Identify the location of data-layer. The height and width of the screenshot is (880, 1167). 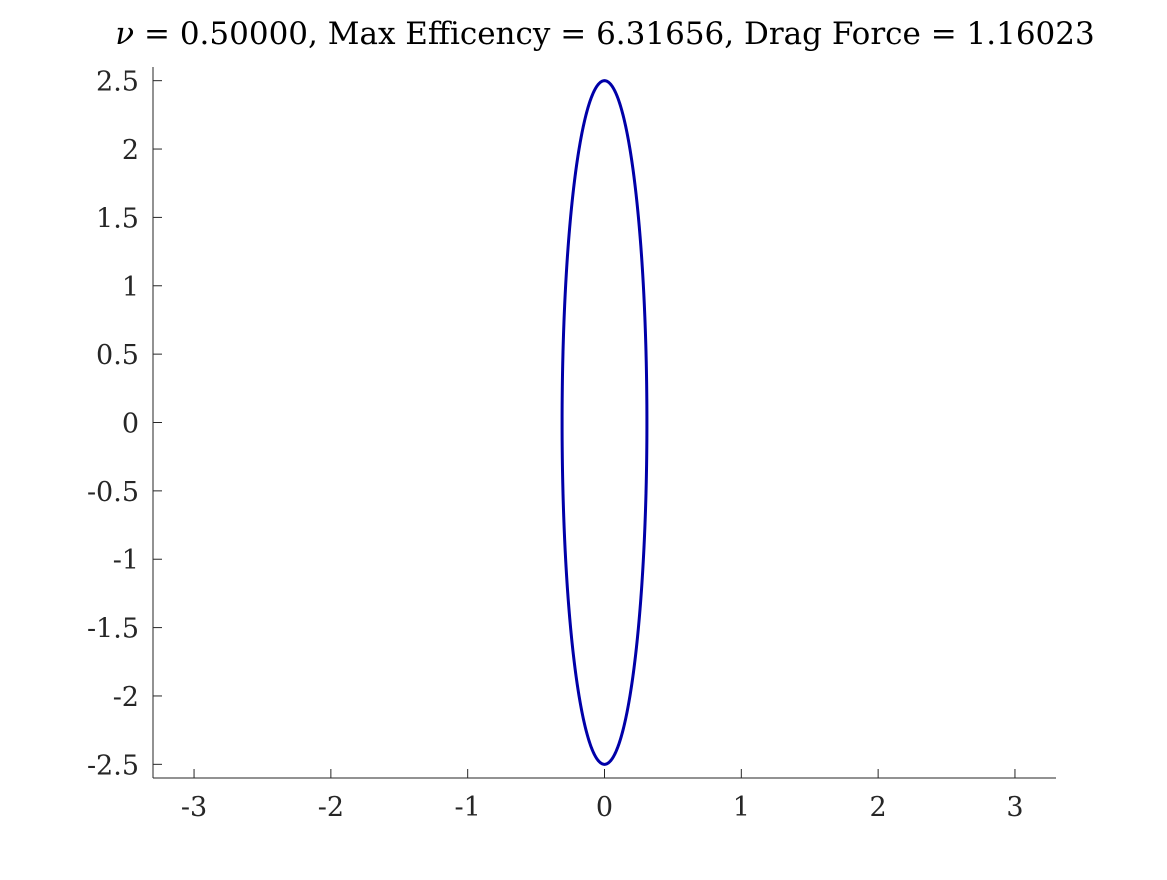
(604, 422).